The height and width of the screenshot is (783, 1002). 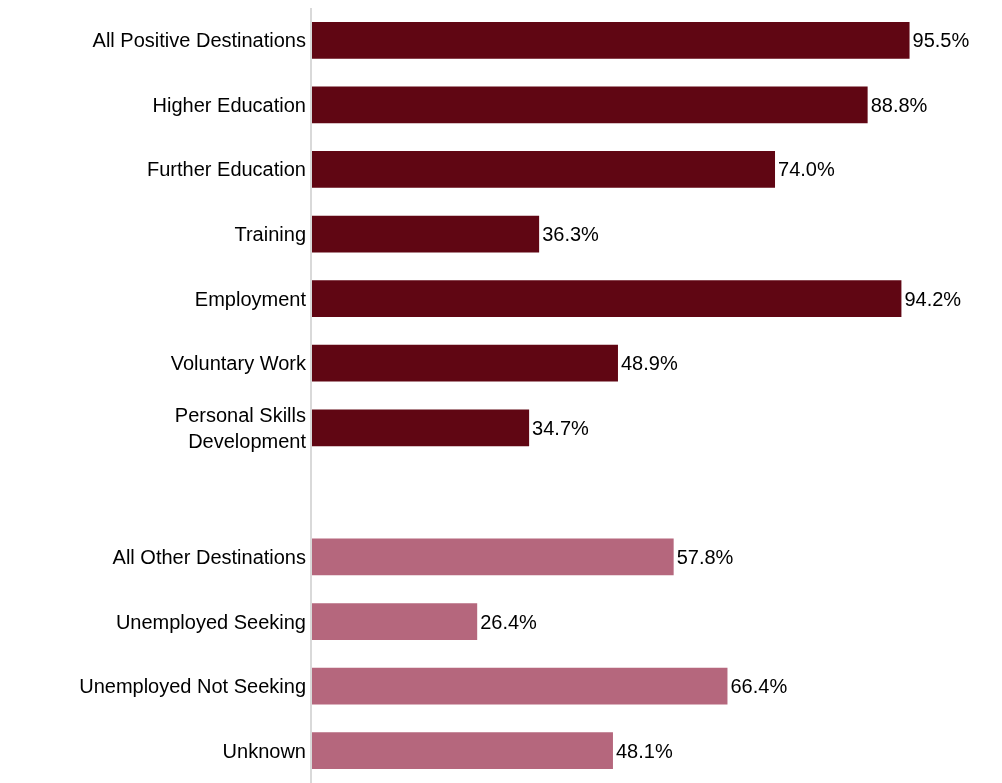 What do you see at coordinates (806, 169) in the screenshot?
I see `data-label: 74.0%` at bounding box center [806, 169].